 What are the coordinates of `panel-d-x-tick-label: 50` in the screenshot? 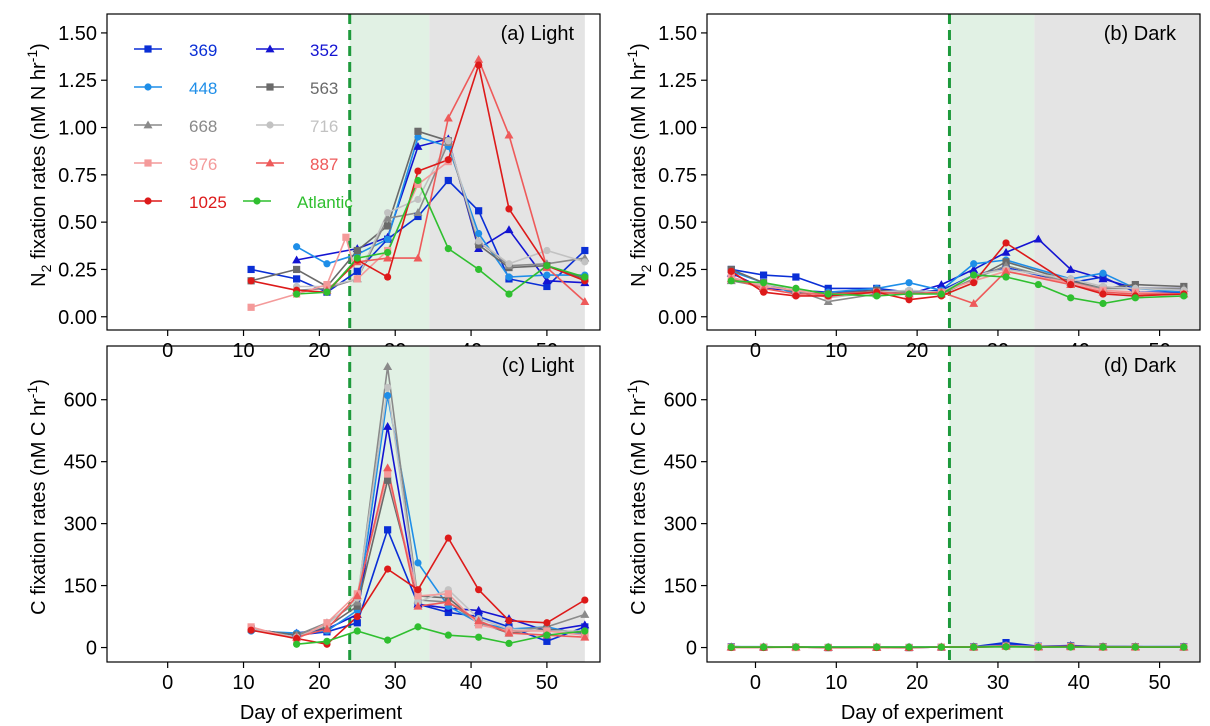 It's located at (1159, 683).